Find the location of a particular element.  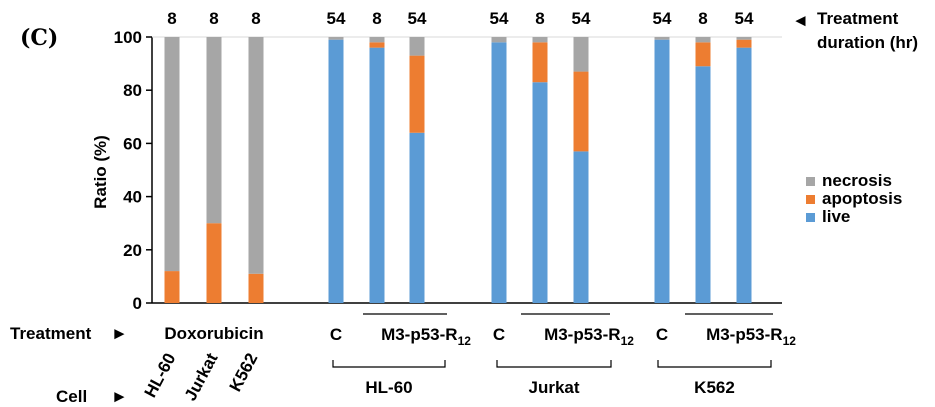

dox-cell-label-1: Jurkat is located at coordinates (201, 377).